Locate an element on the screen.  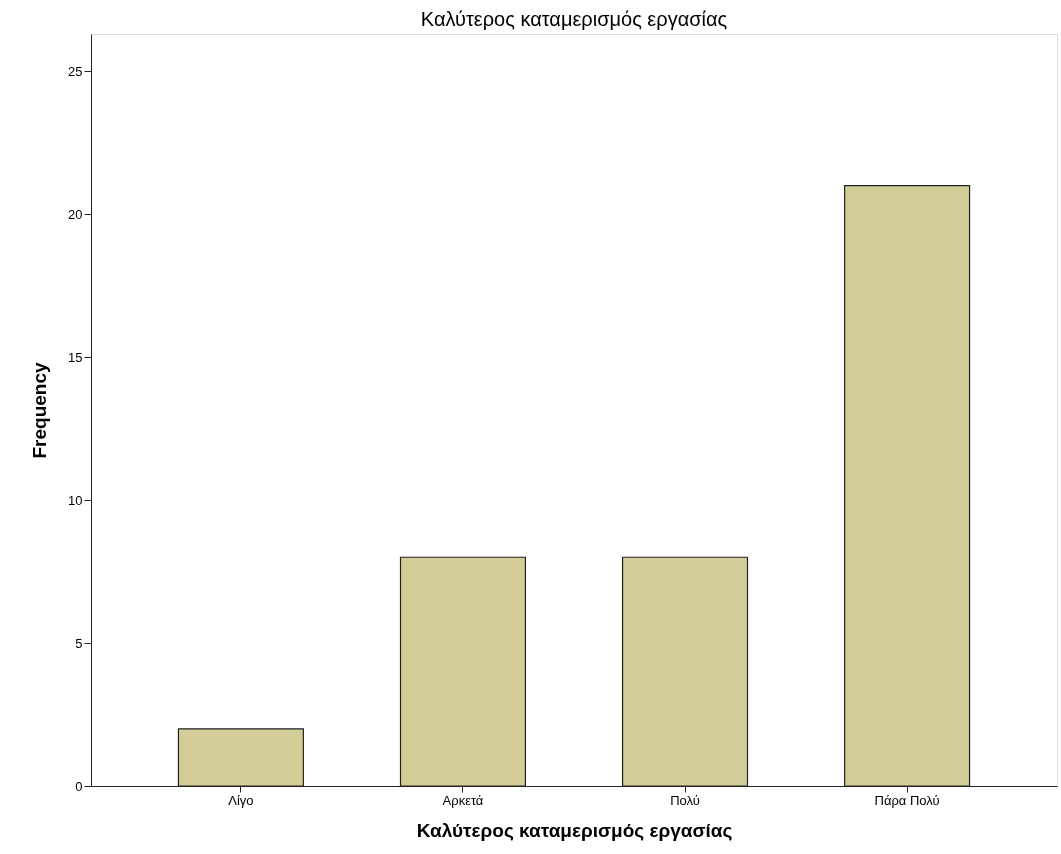
x-tick-label: Πολύ is located at coordinates (685, 800).